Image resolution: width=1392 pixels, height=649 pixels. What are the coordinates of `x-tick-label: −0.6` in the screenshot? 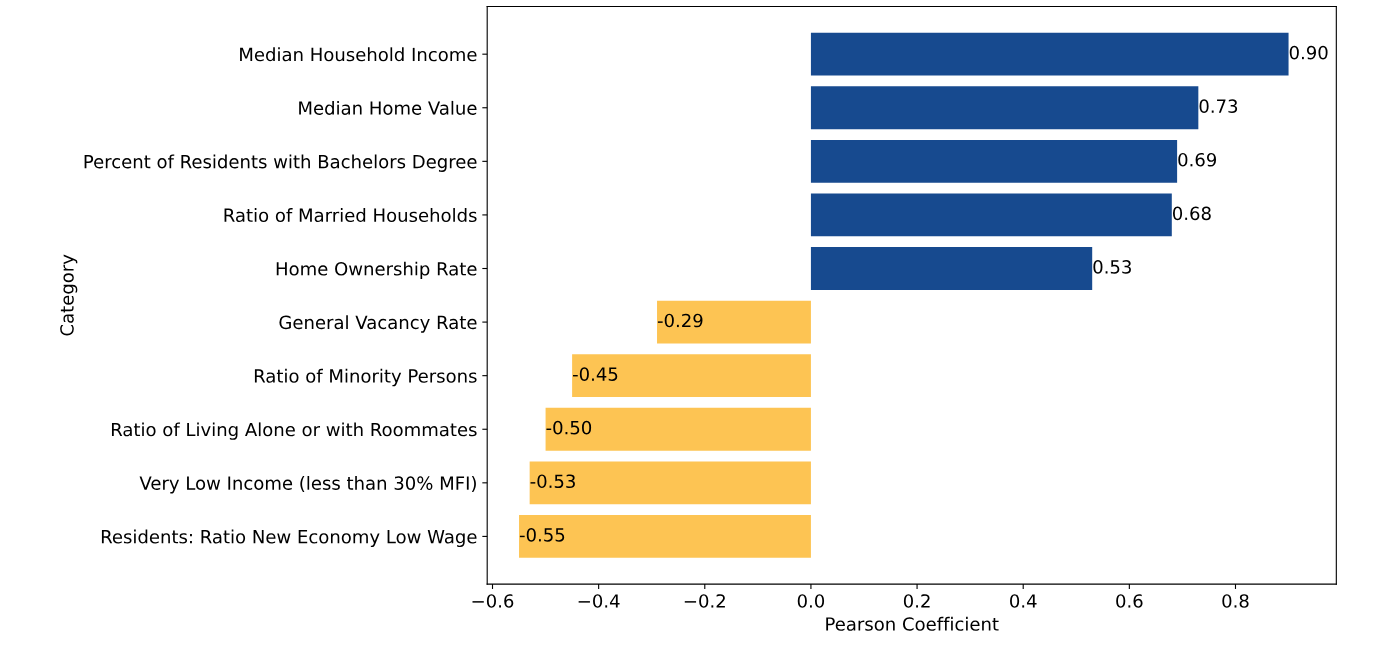 It's located at (493, 601).